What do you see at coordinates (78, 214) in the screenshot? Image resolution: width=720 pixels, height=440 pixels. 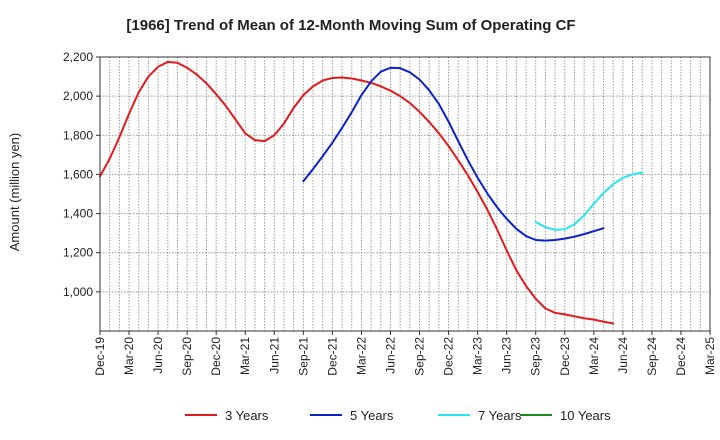 I see `y-tick-label: 1,400` at bounding box center [78, 214].